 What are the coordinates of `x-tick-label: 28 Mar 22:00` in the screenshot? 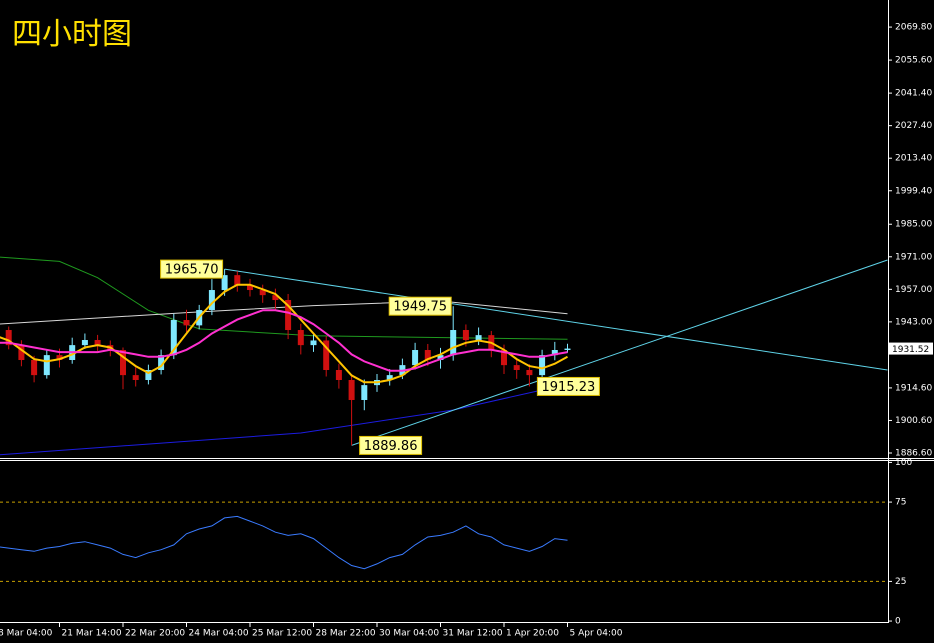 It's located at (346, 634).